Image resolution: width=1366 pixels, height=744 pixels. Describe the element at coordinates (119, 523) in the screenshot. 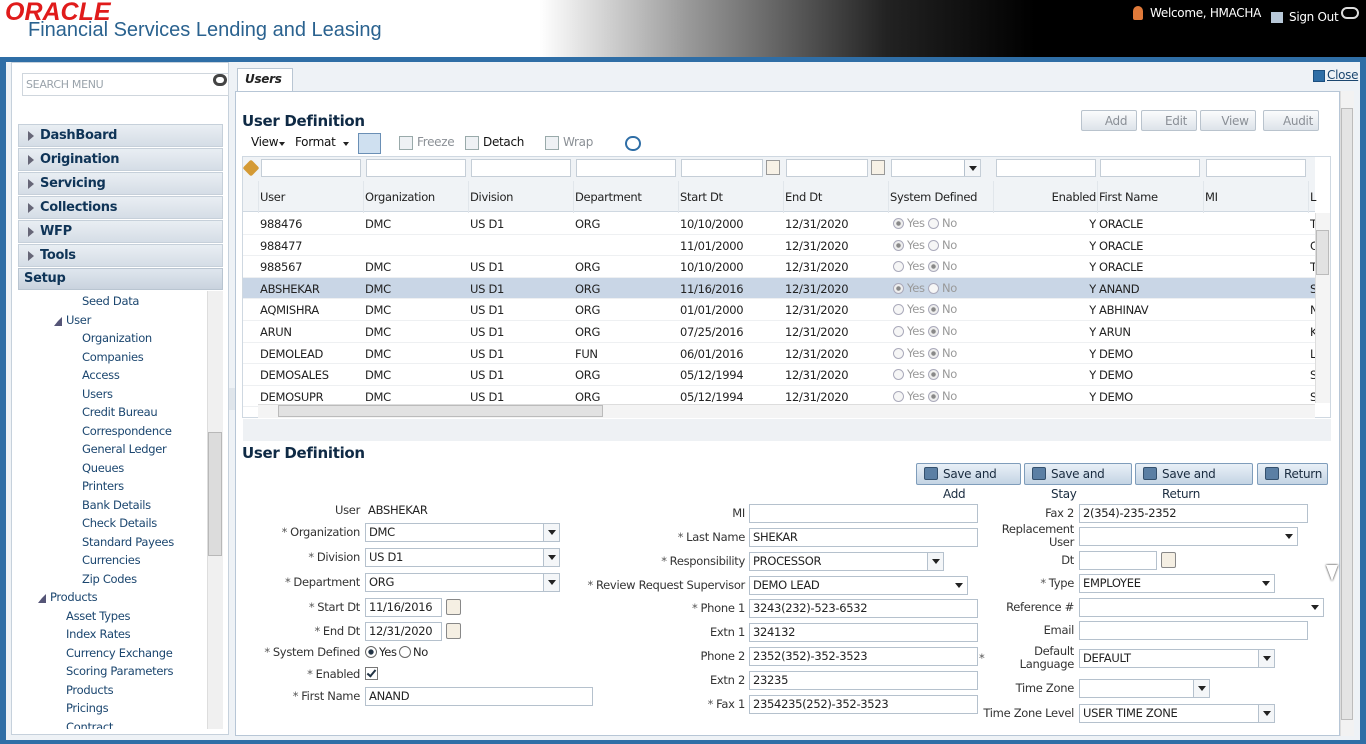

I see `tree-item: Check Details` at that location.